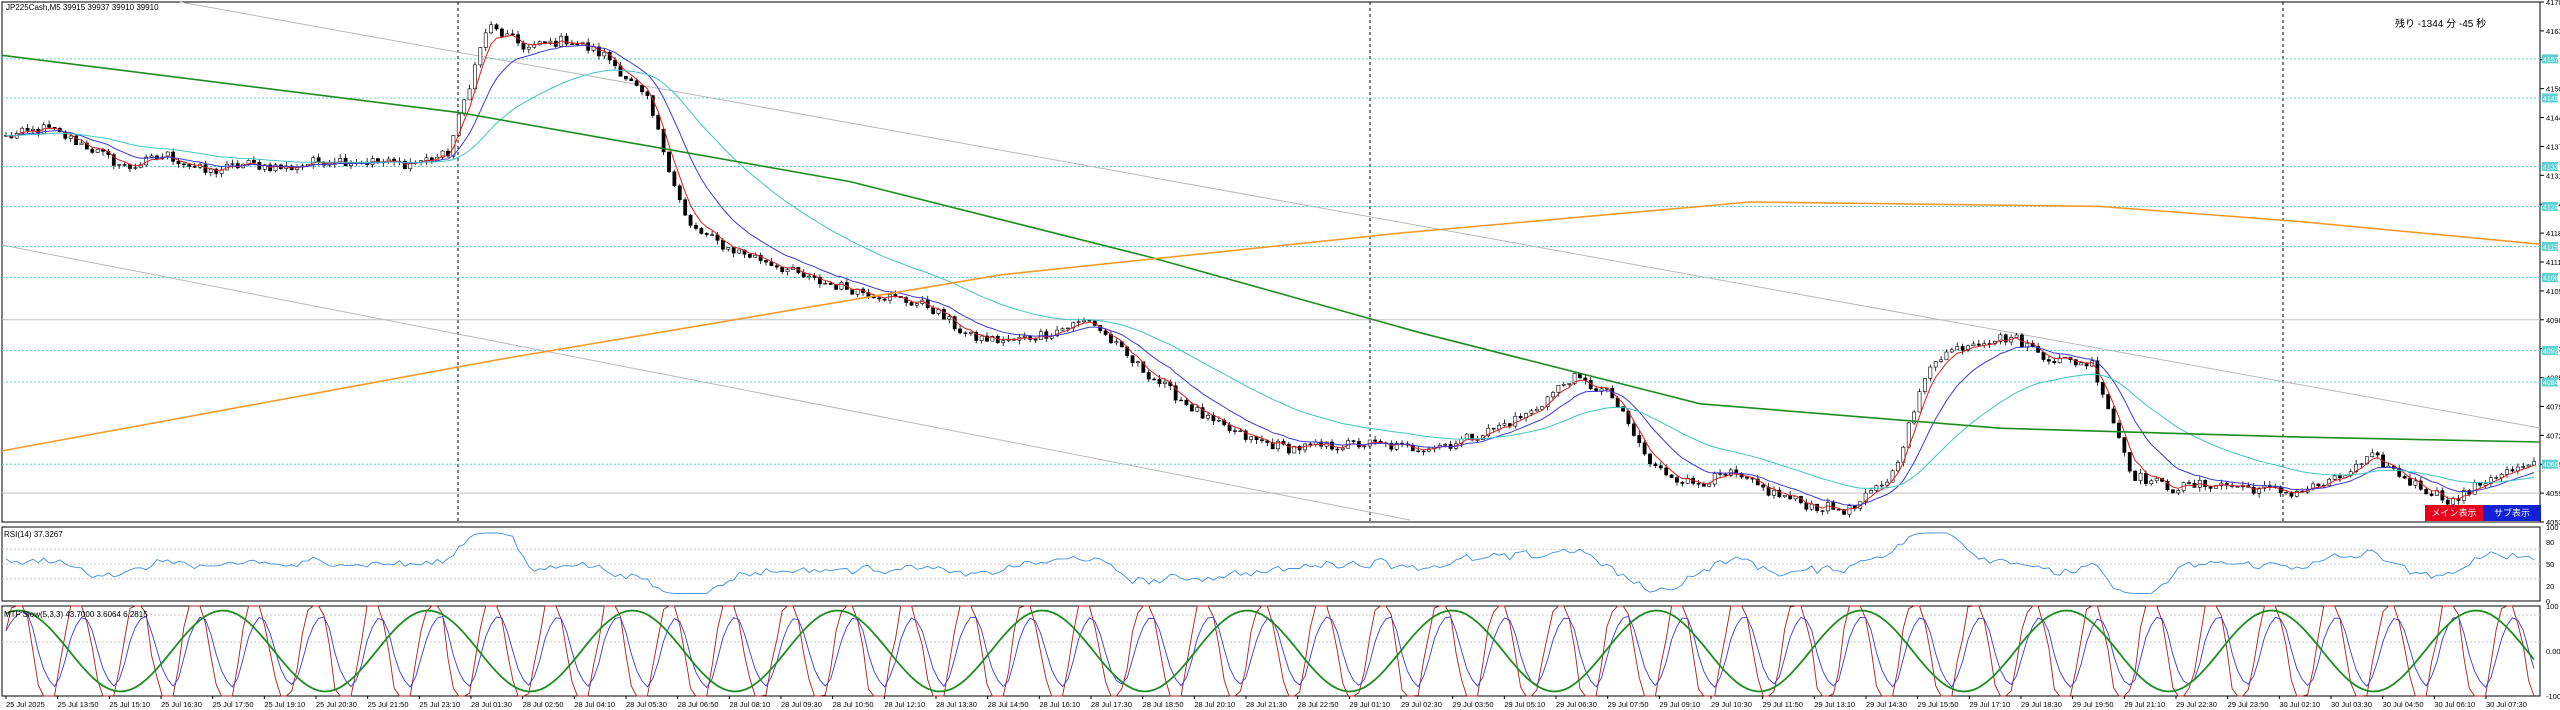 The height and width of the screenshot is (710, 2560). What do you see at coordinates (2553, 522) in the screenshot?
I see `price-tick-label: 40534` at bounding box center [2553, 522].